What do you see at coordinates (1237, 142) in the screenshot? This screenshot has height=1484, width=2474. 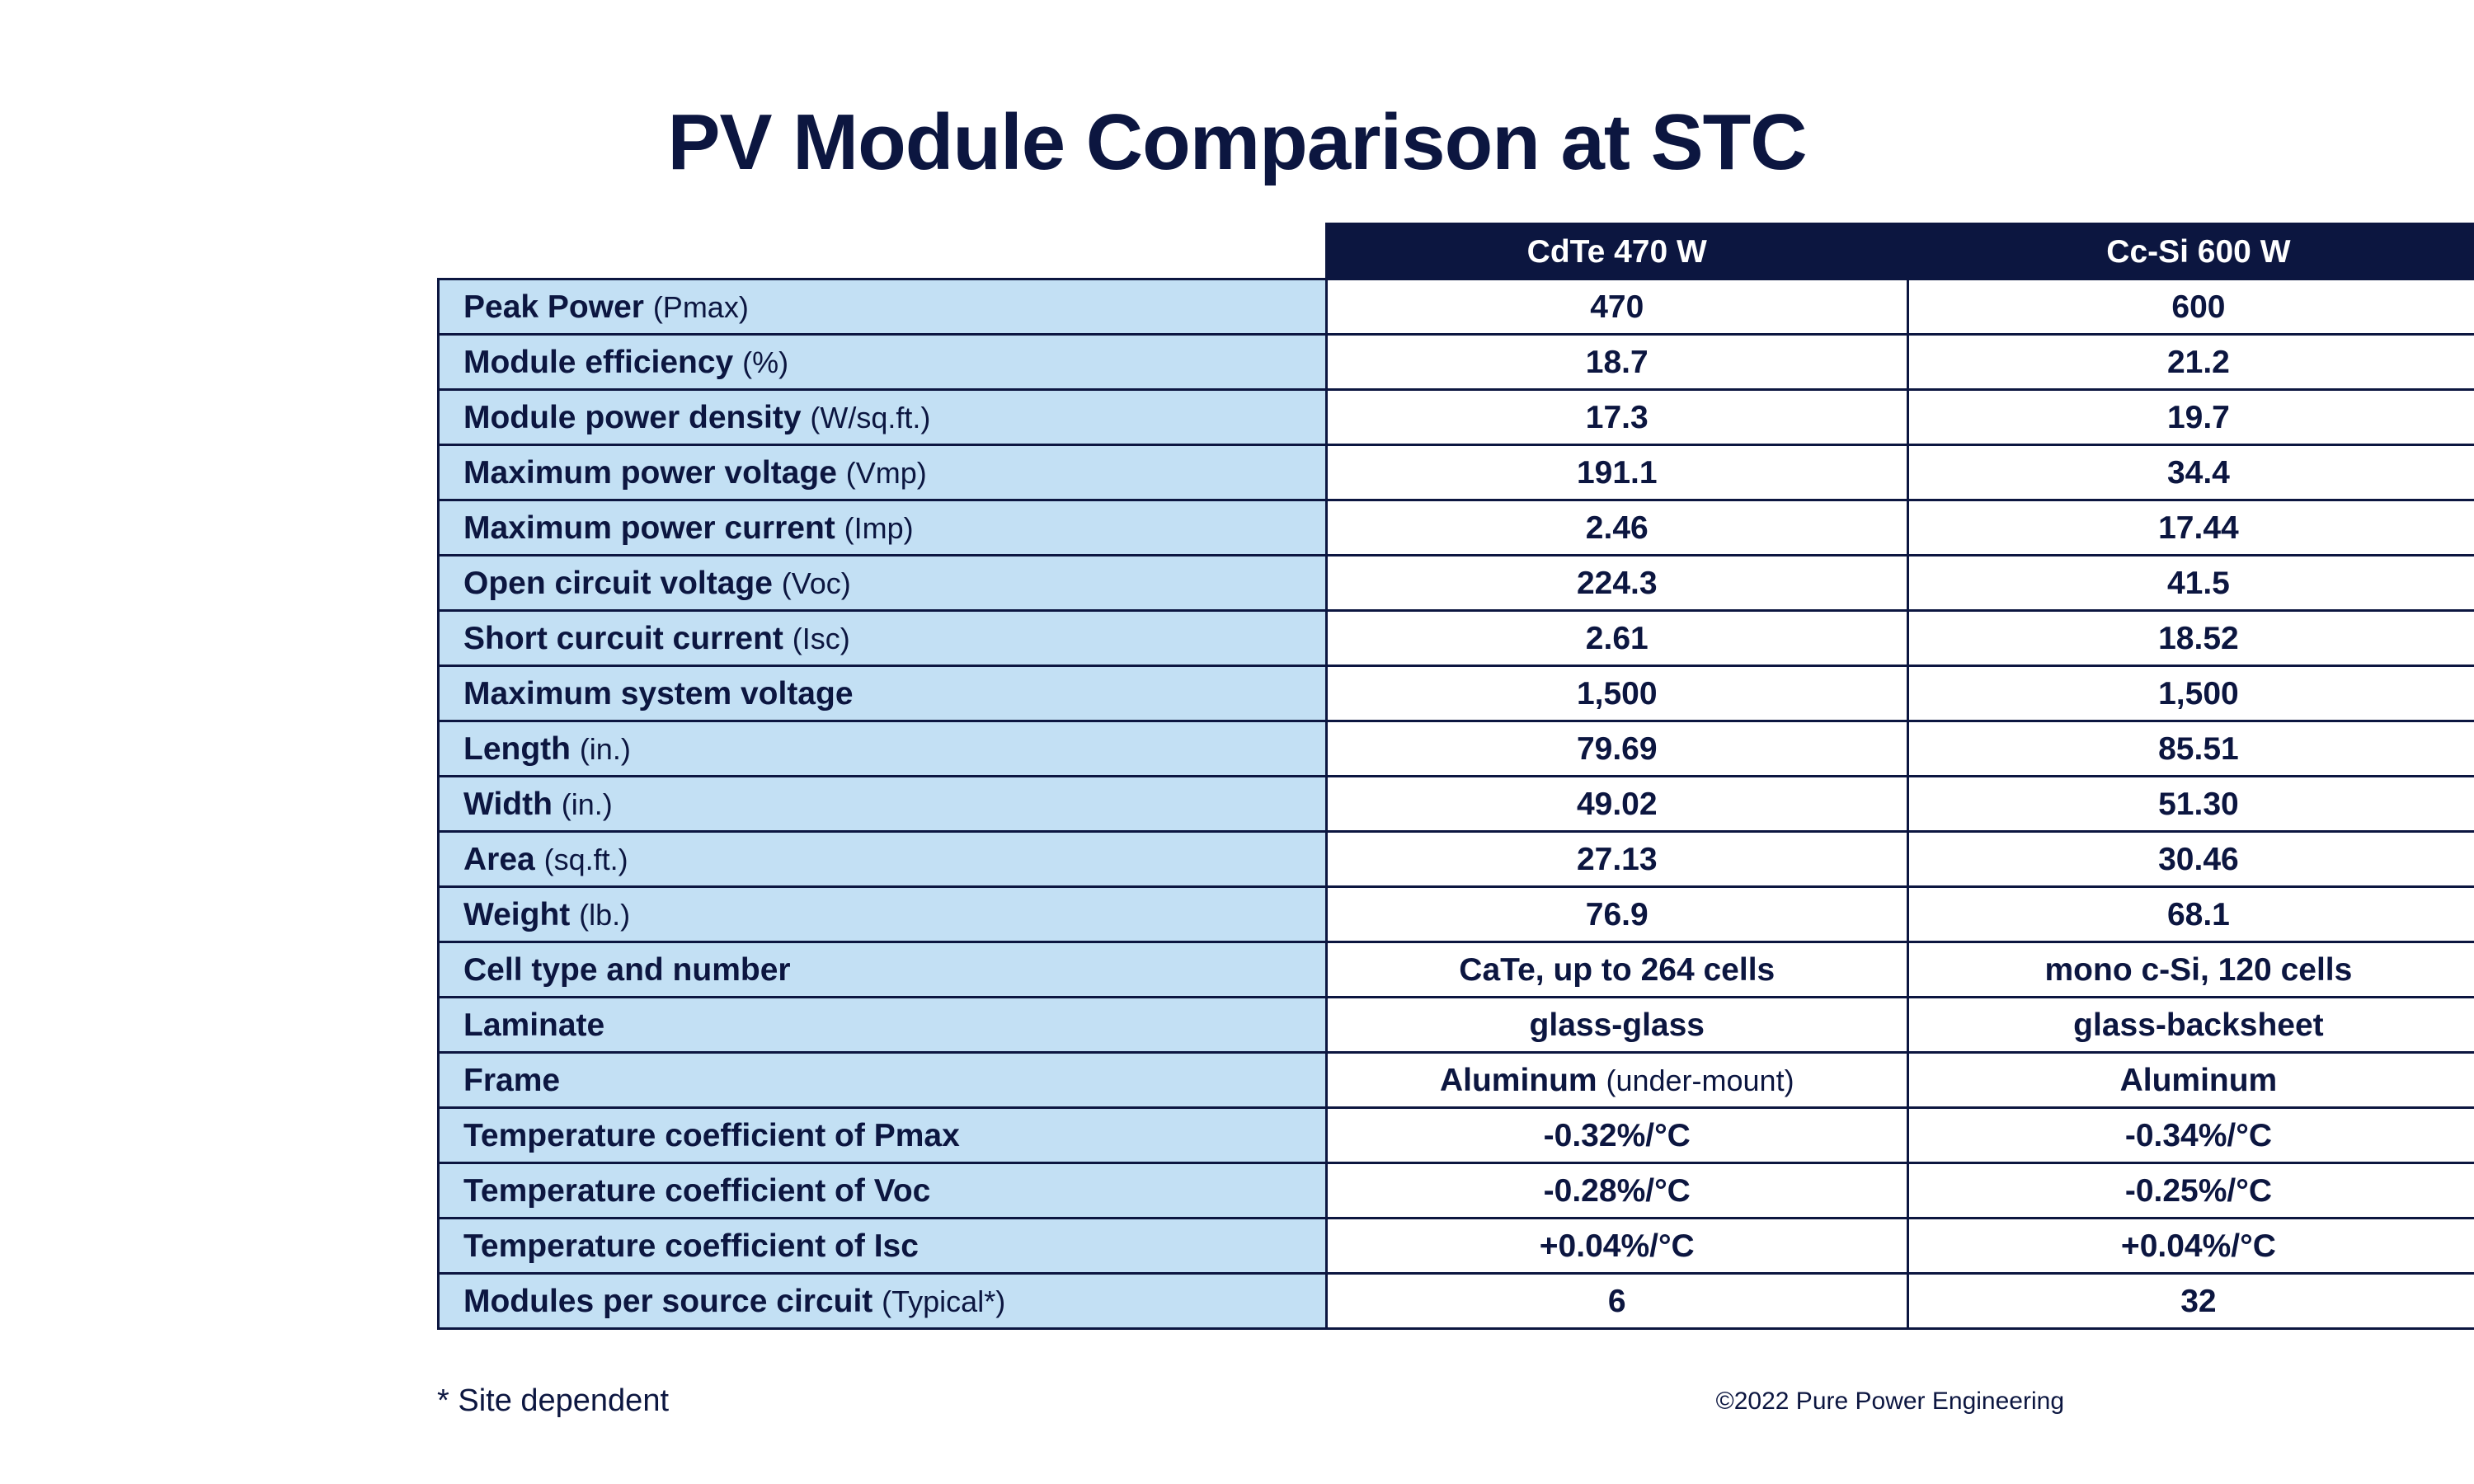 I see `page-title: PV Module Comparison at STC` at bounding box center [1237, 142].